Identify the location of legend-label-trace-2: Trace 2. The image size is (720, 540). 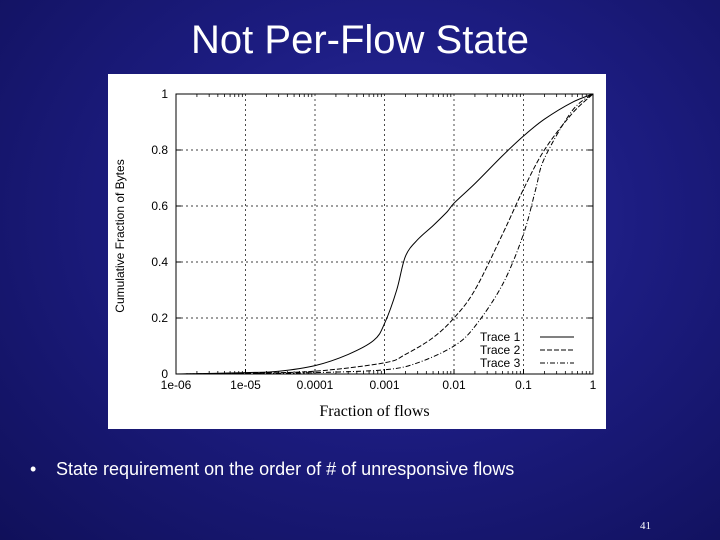
(500, 350).